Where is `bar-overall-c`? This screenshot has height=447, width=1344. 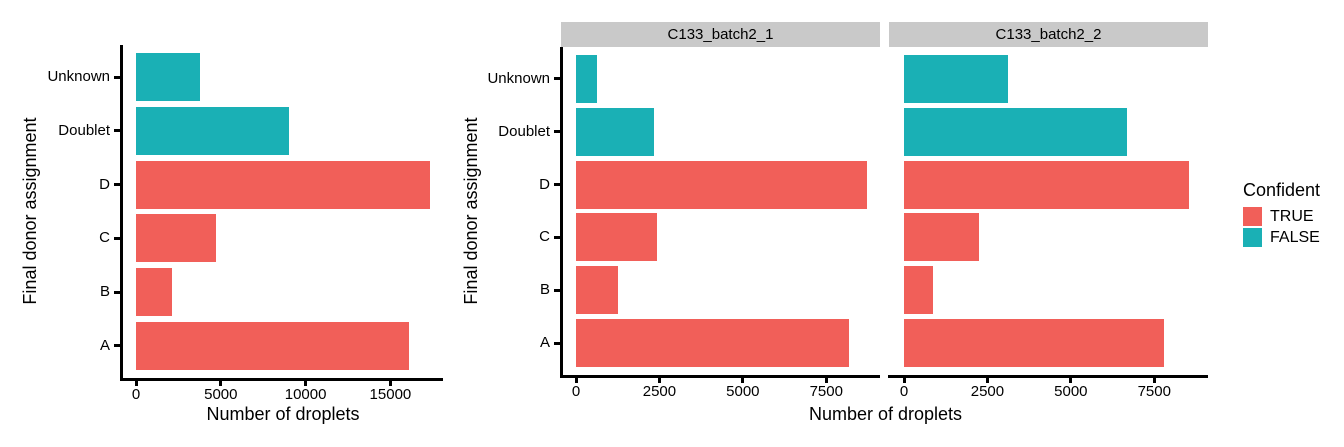
bar-overall-c is located at coordinates (176, 238).